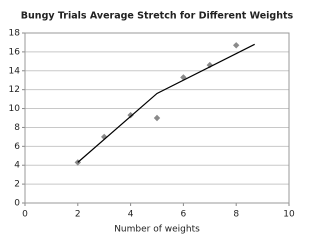 This screenshot has width=320, height=242. What do you see at coordinates (17, 204) in the screenshot?
I see `y-tick-label: 0` at bounding box center [17, 204].